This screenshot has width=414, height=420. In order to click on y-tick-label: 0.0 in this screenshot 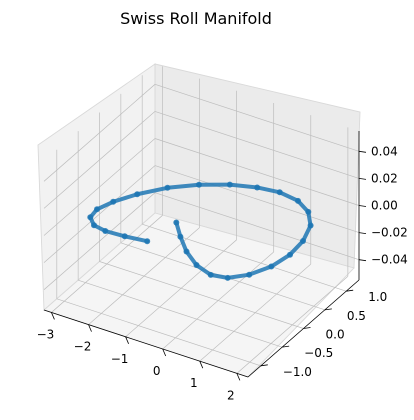, I will do `click(335, 335)`.